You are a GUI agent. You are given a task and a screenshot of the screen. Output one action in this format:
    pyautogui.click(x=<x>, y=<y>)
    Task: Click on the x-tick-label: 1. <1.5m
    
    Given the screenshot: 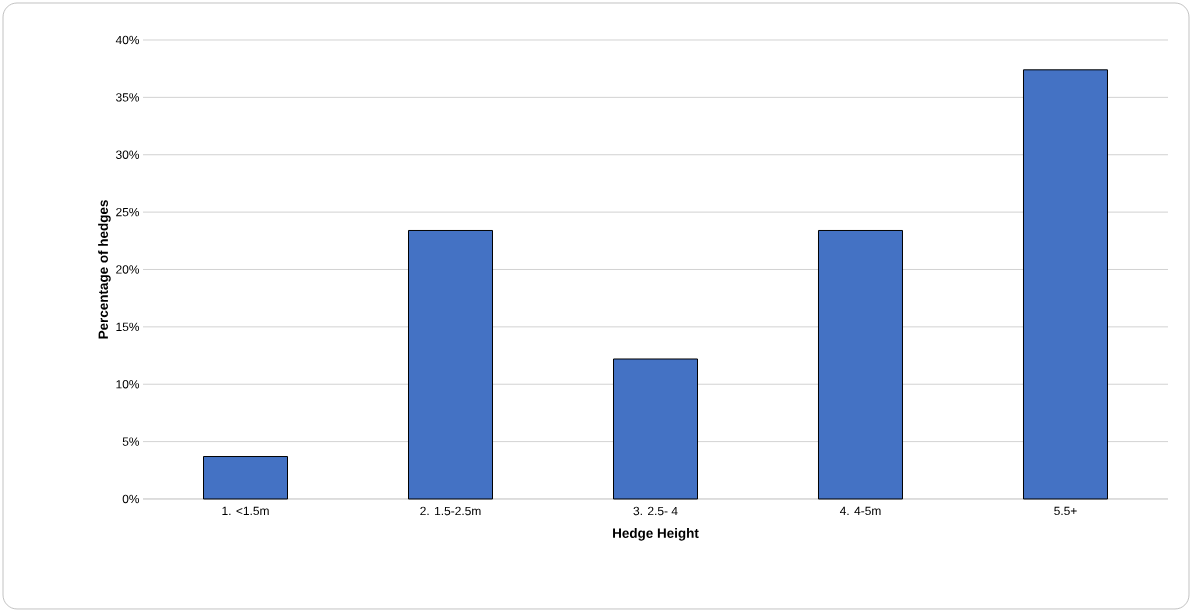 What is the action you would take?
    pyautogui.click(x=245, y=511)
    